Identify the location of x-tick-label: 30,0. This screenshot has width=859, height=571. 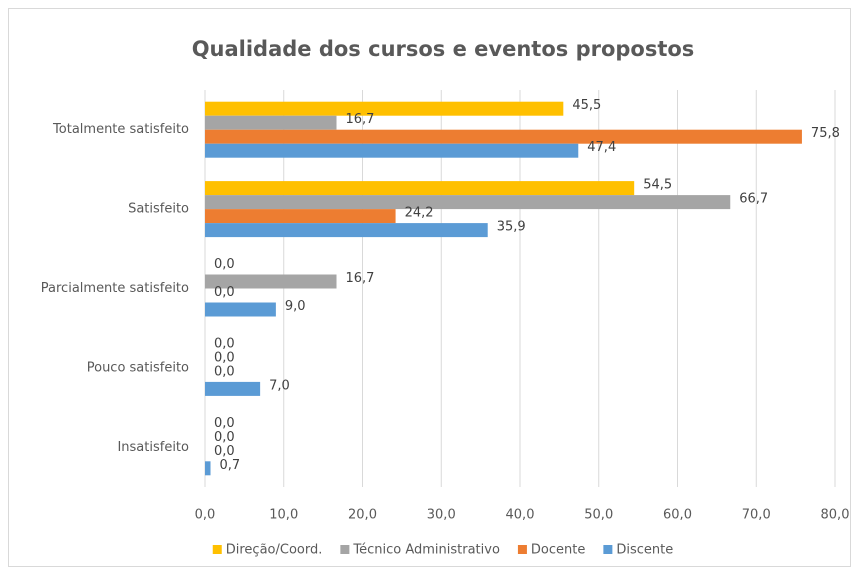
(441, 515).